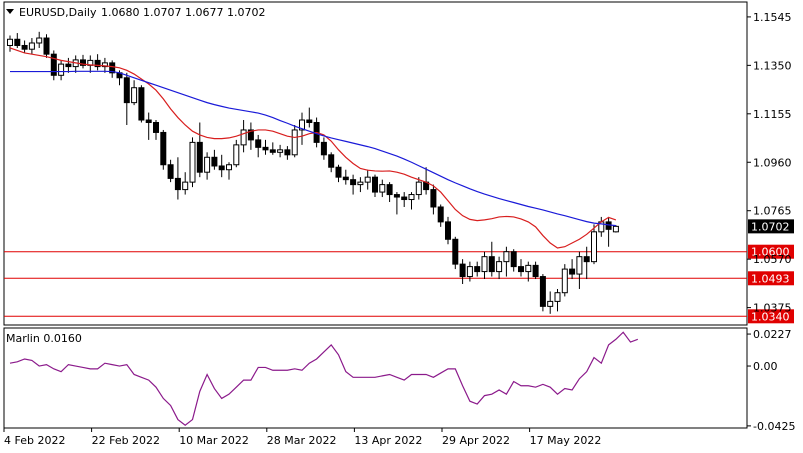 The image size is (803, 453). Describe the element at coordinates (772, 334) in the screenshot. I see `indicator-tick-label: 0.0227` at that location.